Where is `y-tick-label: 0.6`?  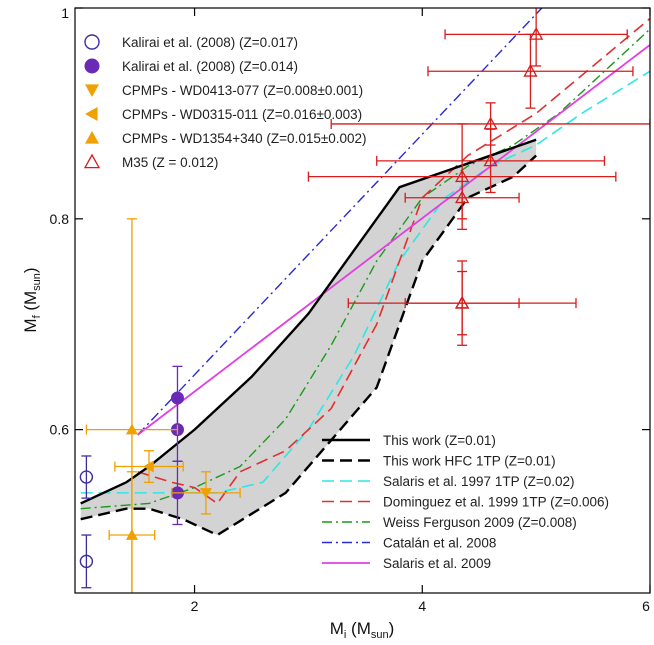
y-tick-label: 0.6 is located at coordinates (60, 430).